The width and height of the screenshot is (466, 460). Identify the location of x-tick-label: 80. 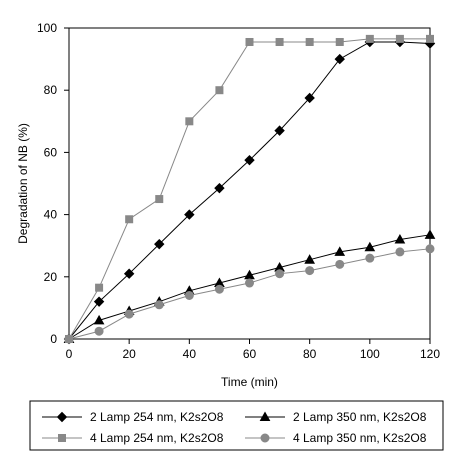
(310, 354).